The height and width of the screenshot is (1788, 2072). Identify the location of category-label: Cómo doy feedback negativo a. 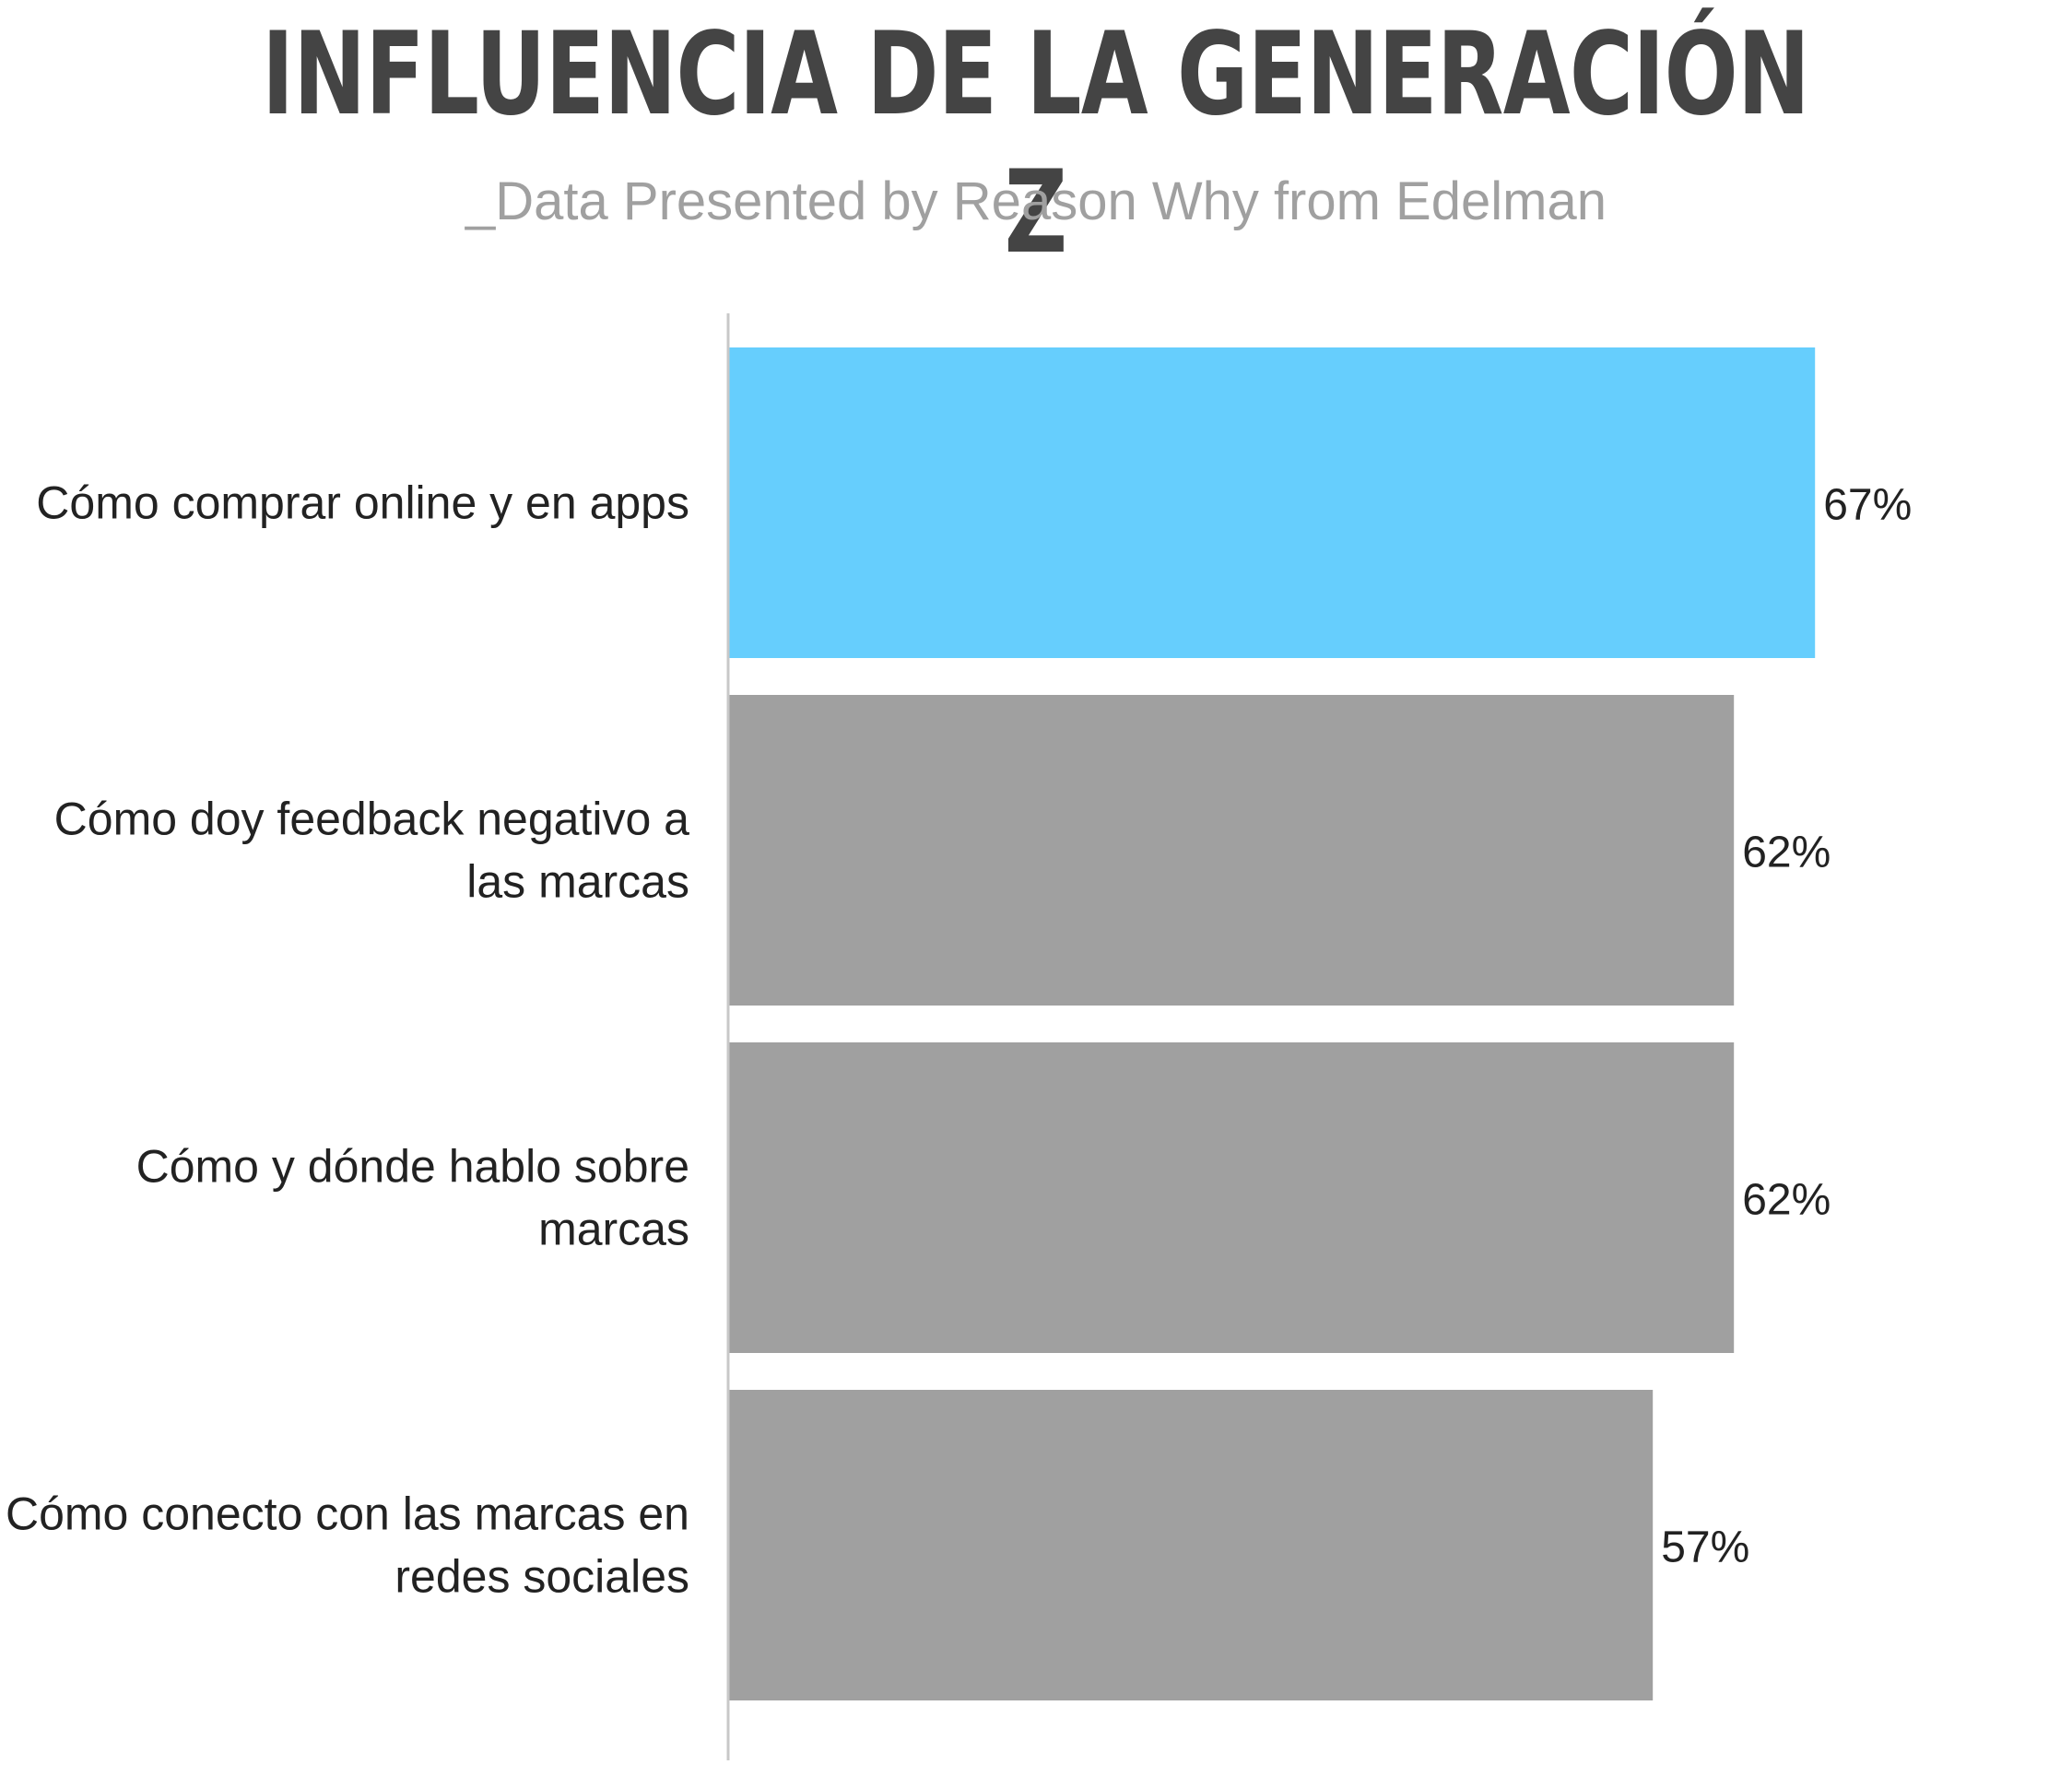
(372, 819).